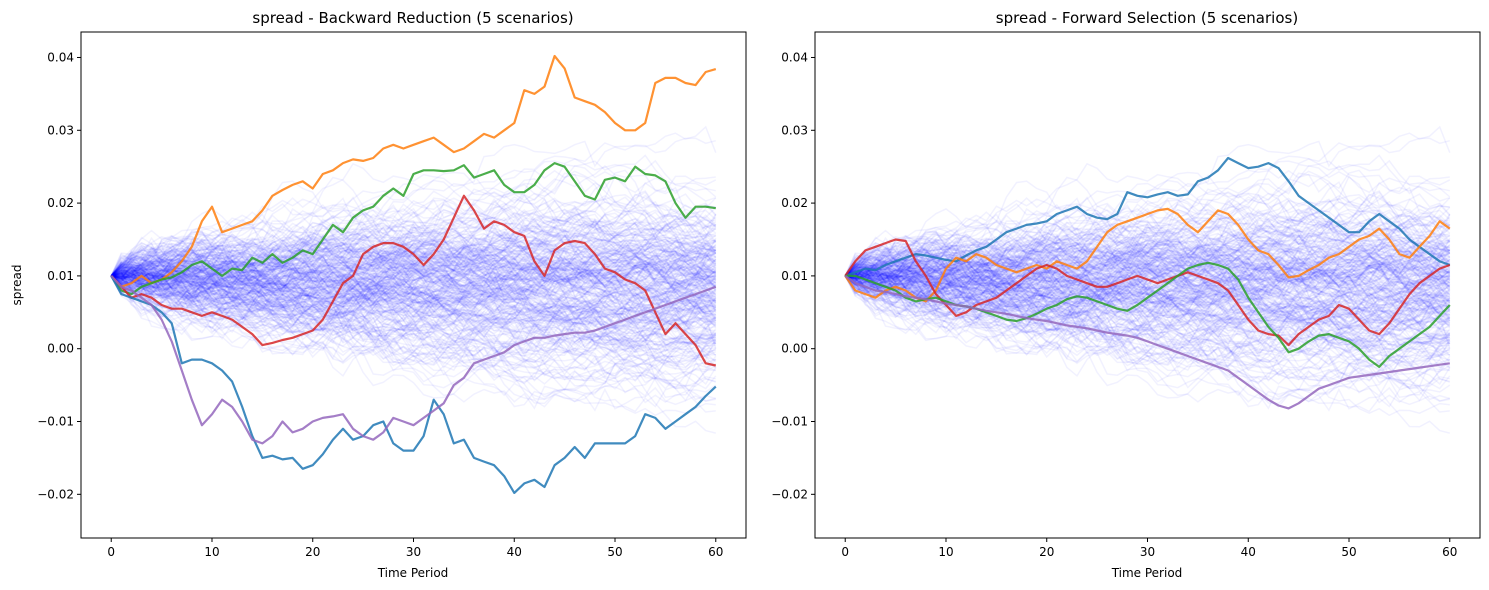 Image resolution: width=1489 pixels, height=590 pixels. What do you see at coordinates (413, 552) in the screenshot?
I see `x-tick-label: 30` at bounding box center [413, 552].